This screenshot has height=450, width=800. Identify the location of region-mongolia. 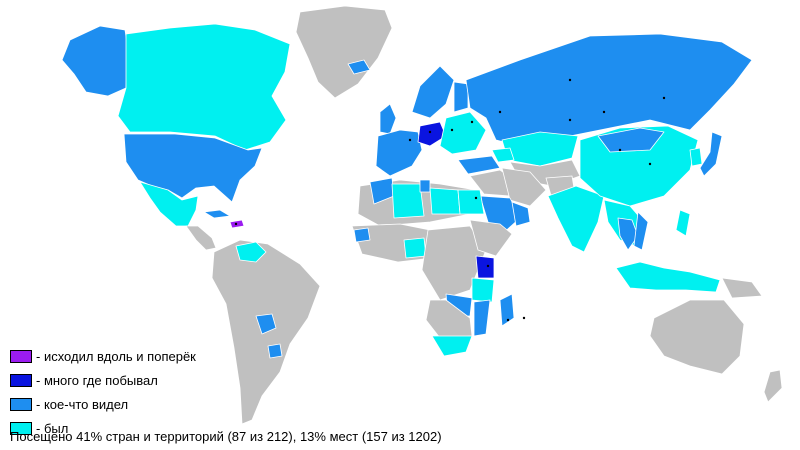
(631, 140).